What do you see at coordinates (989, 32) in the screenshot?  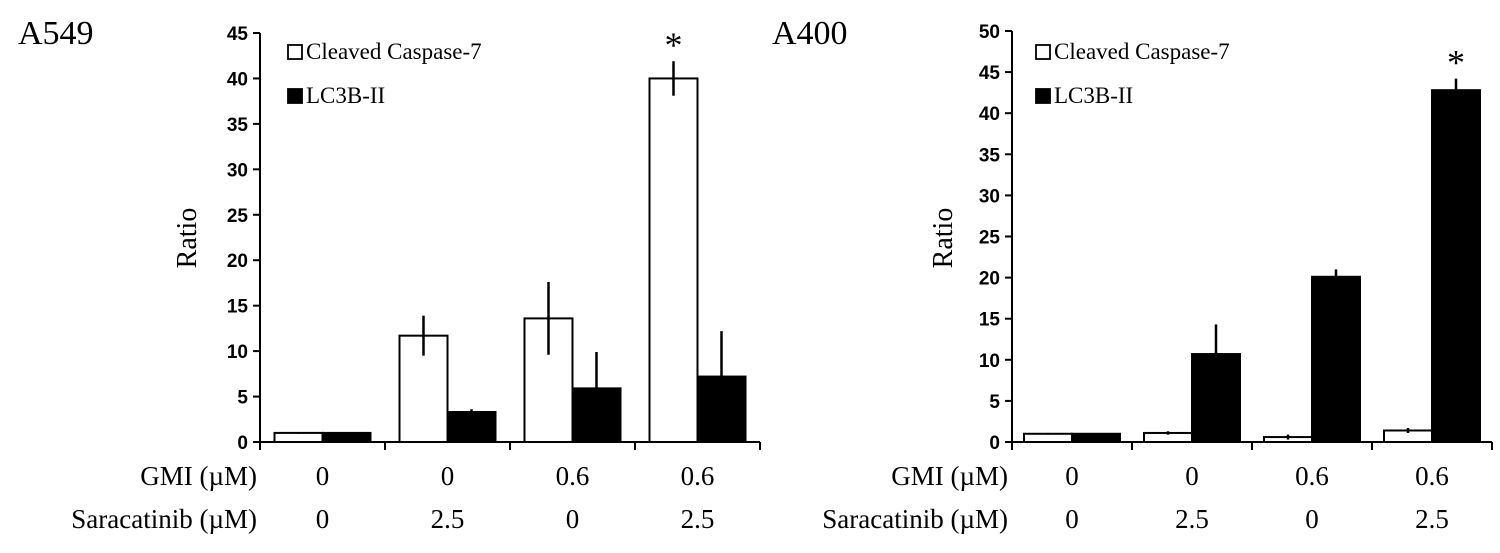 I see `y-tick-label: 50` at bounding box center [989, 32].